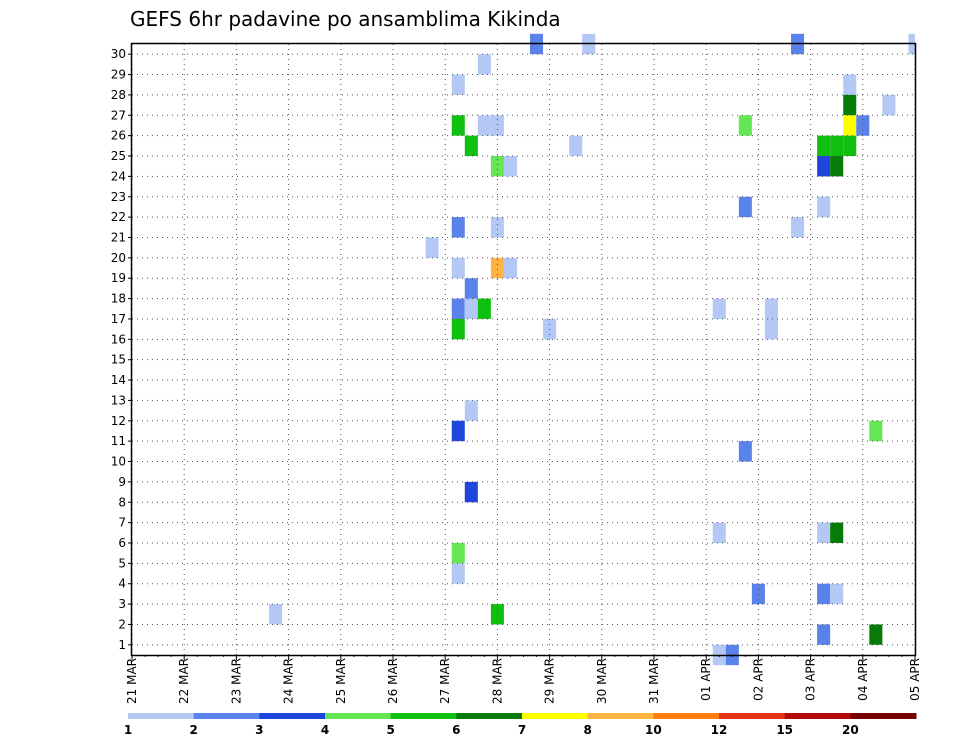  What do you see at coordinates (118, 299) in the screenshot?
I see `y-tick-label: 18` at bounding box center [118, 299].